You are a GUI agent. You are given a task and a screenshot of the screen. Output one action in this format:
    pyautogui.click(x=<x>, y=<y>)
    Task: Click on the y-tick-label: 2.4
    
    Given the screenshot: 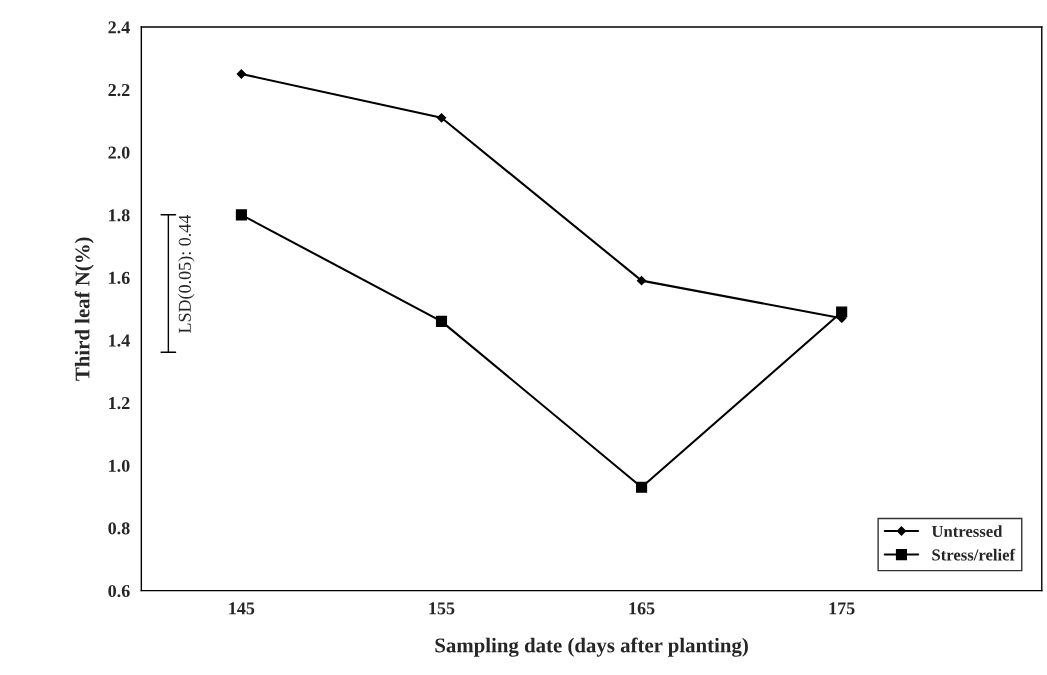 What is the action you would take?
    pyautogui.click(x=119, y=27)
    